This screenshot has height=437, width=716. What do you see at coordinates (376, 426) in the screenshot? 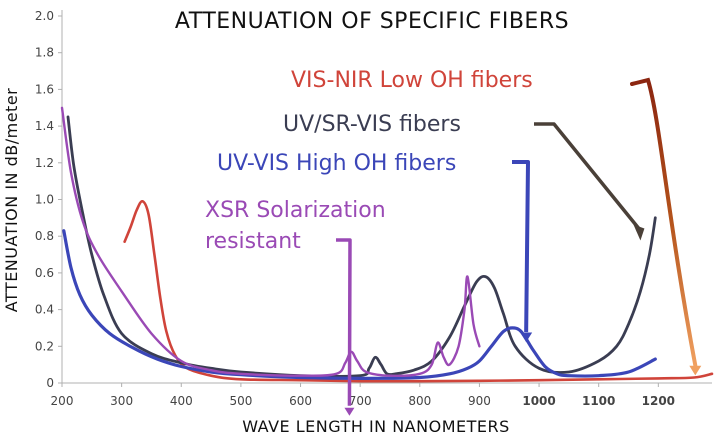
I see `x-axis-label: WAVE LENGTH IN NANOMETERS` at bounding box center [376, 426].